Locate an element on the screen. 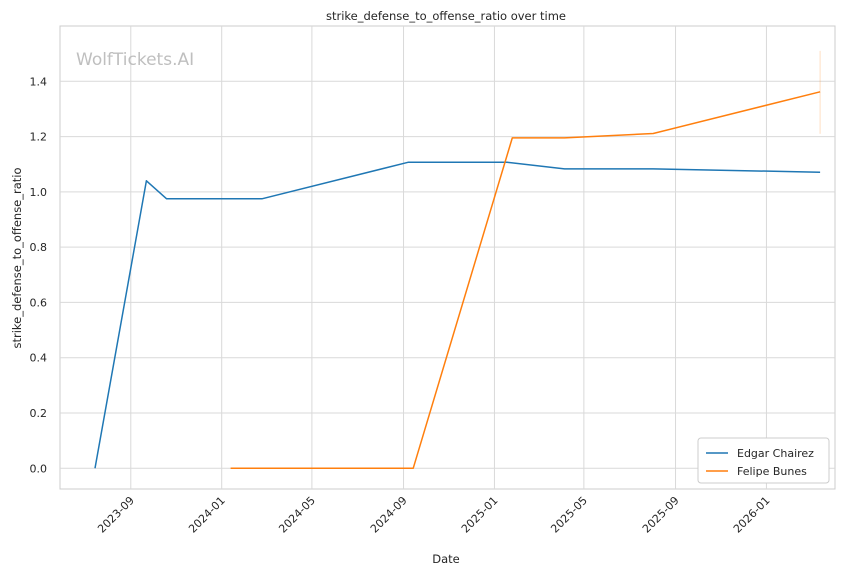 The width and height of the screenshot is (844, 575). x-tick-label: 2025-01 is located at coordinates (480, 515).